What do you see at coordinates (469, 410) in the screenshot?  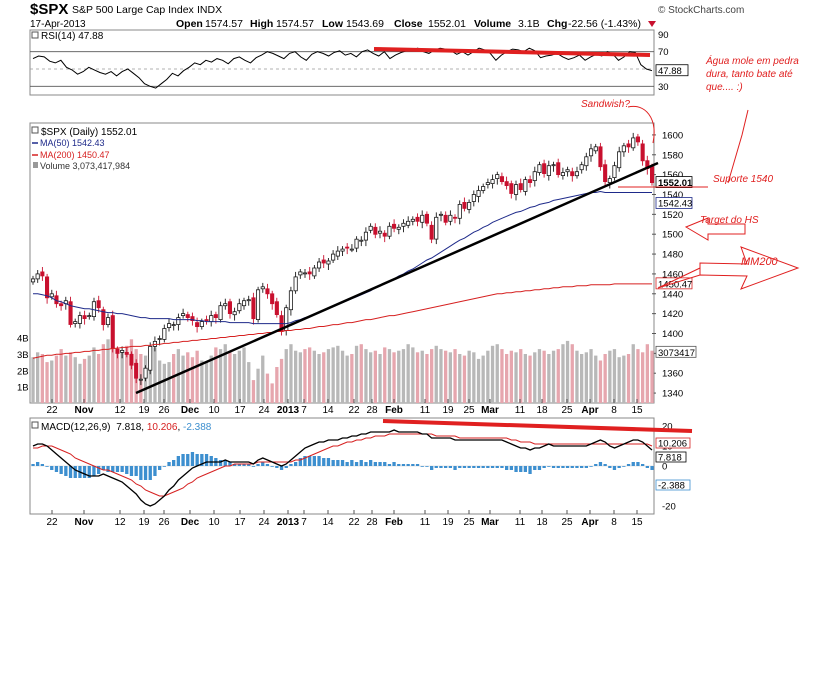 I see `price-x-tick-label: 25` at bounding box center [469, 410].